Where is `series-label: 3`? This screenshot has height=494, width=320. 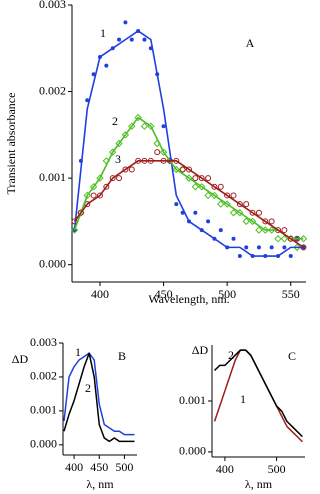
series-label: 3 is located at coordinates (118, 159).